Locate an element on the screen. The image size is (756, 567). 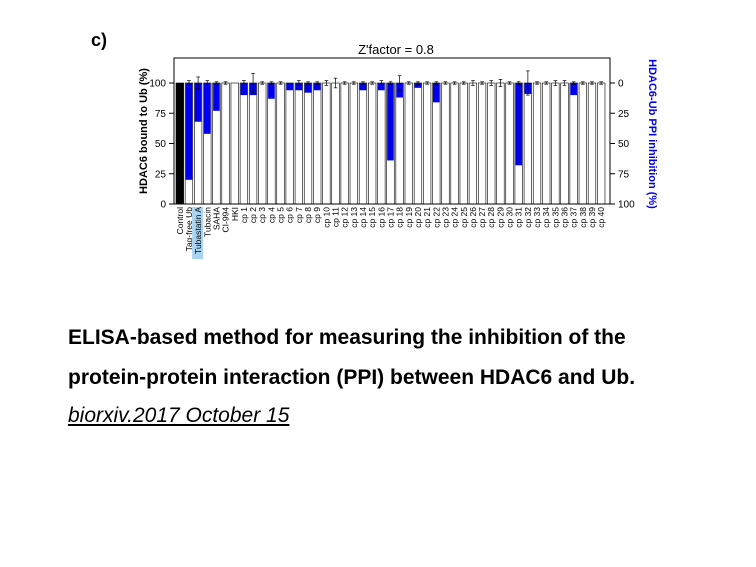
x-tick-label: cp 25 is located at coordinates (464, 217).